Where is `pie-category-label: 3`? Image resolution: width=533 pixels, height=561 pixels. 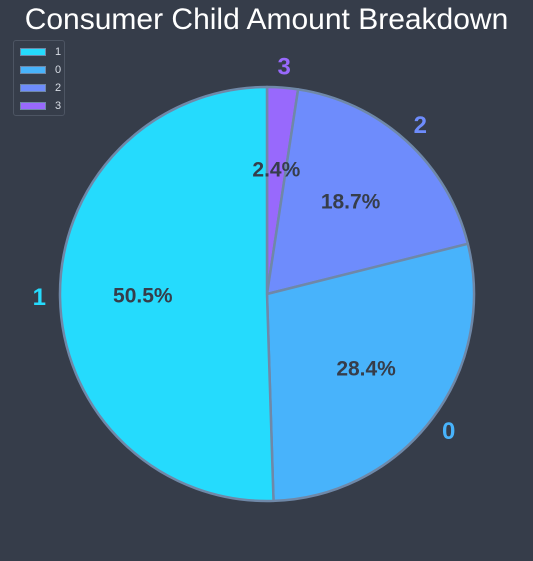
pie-category-label: 3 is located at coordinates (283, 66).